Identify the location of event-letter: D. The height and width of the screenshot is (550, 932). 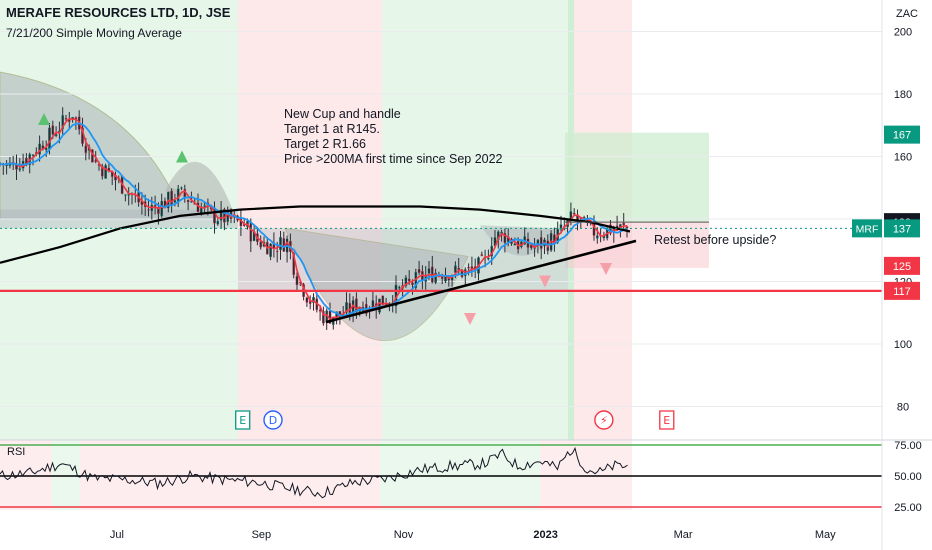
(273, 420).